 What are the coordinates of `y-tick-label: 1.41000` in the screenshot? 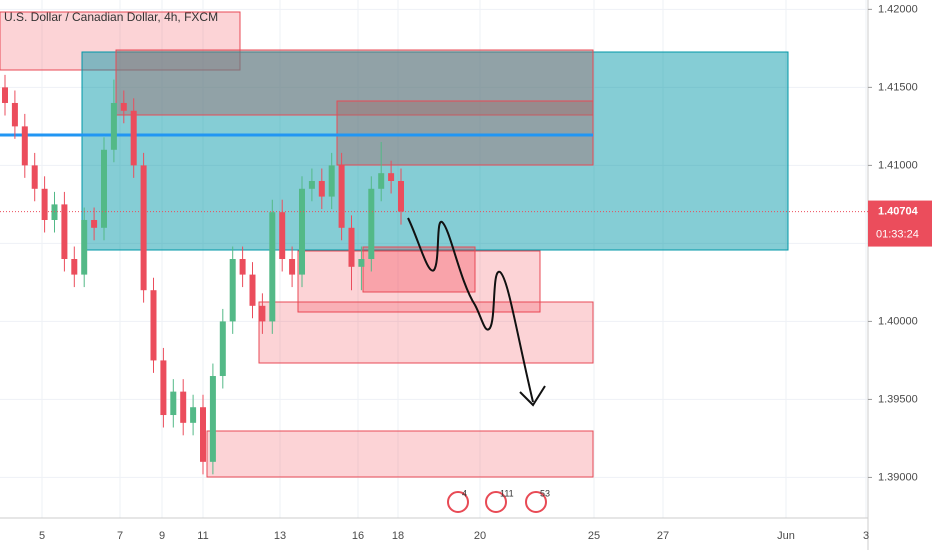 It's located at (898, 165).